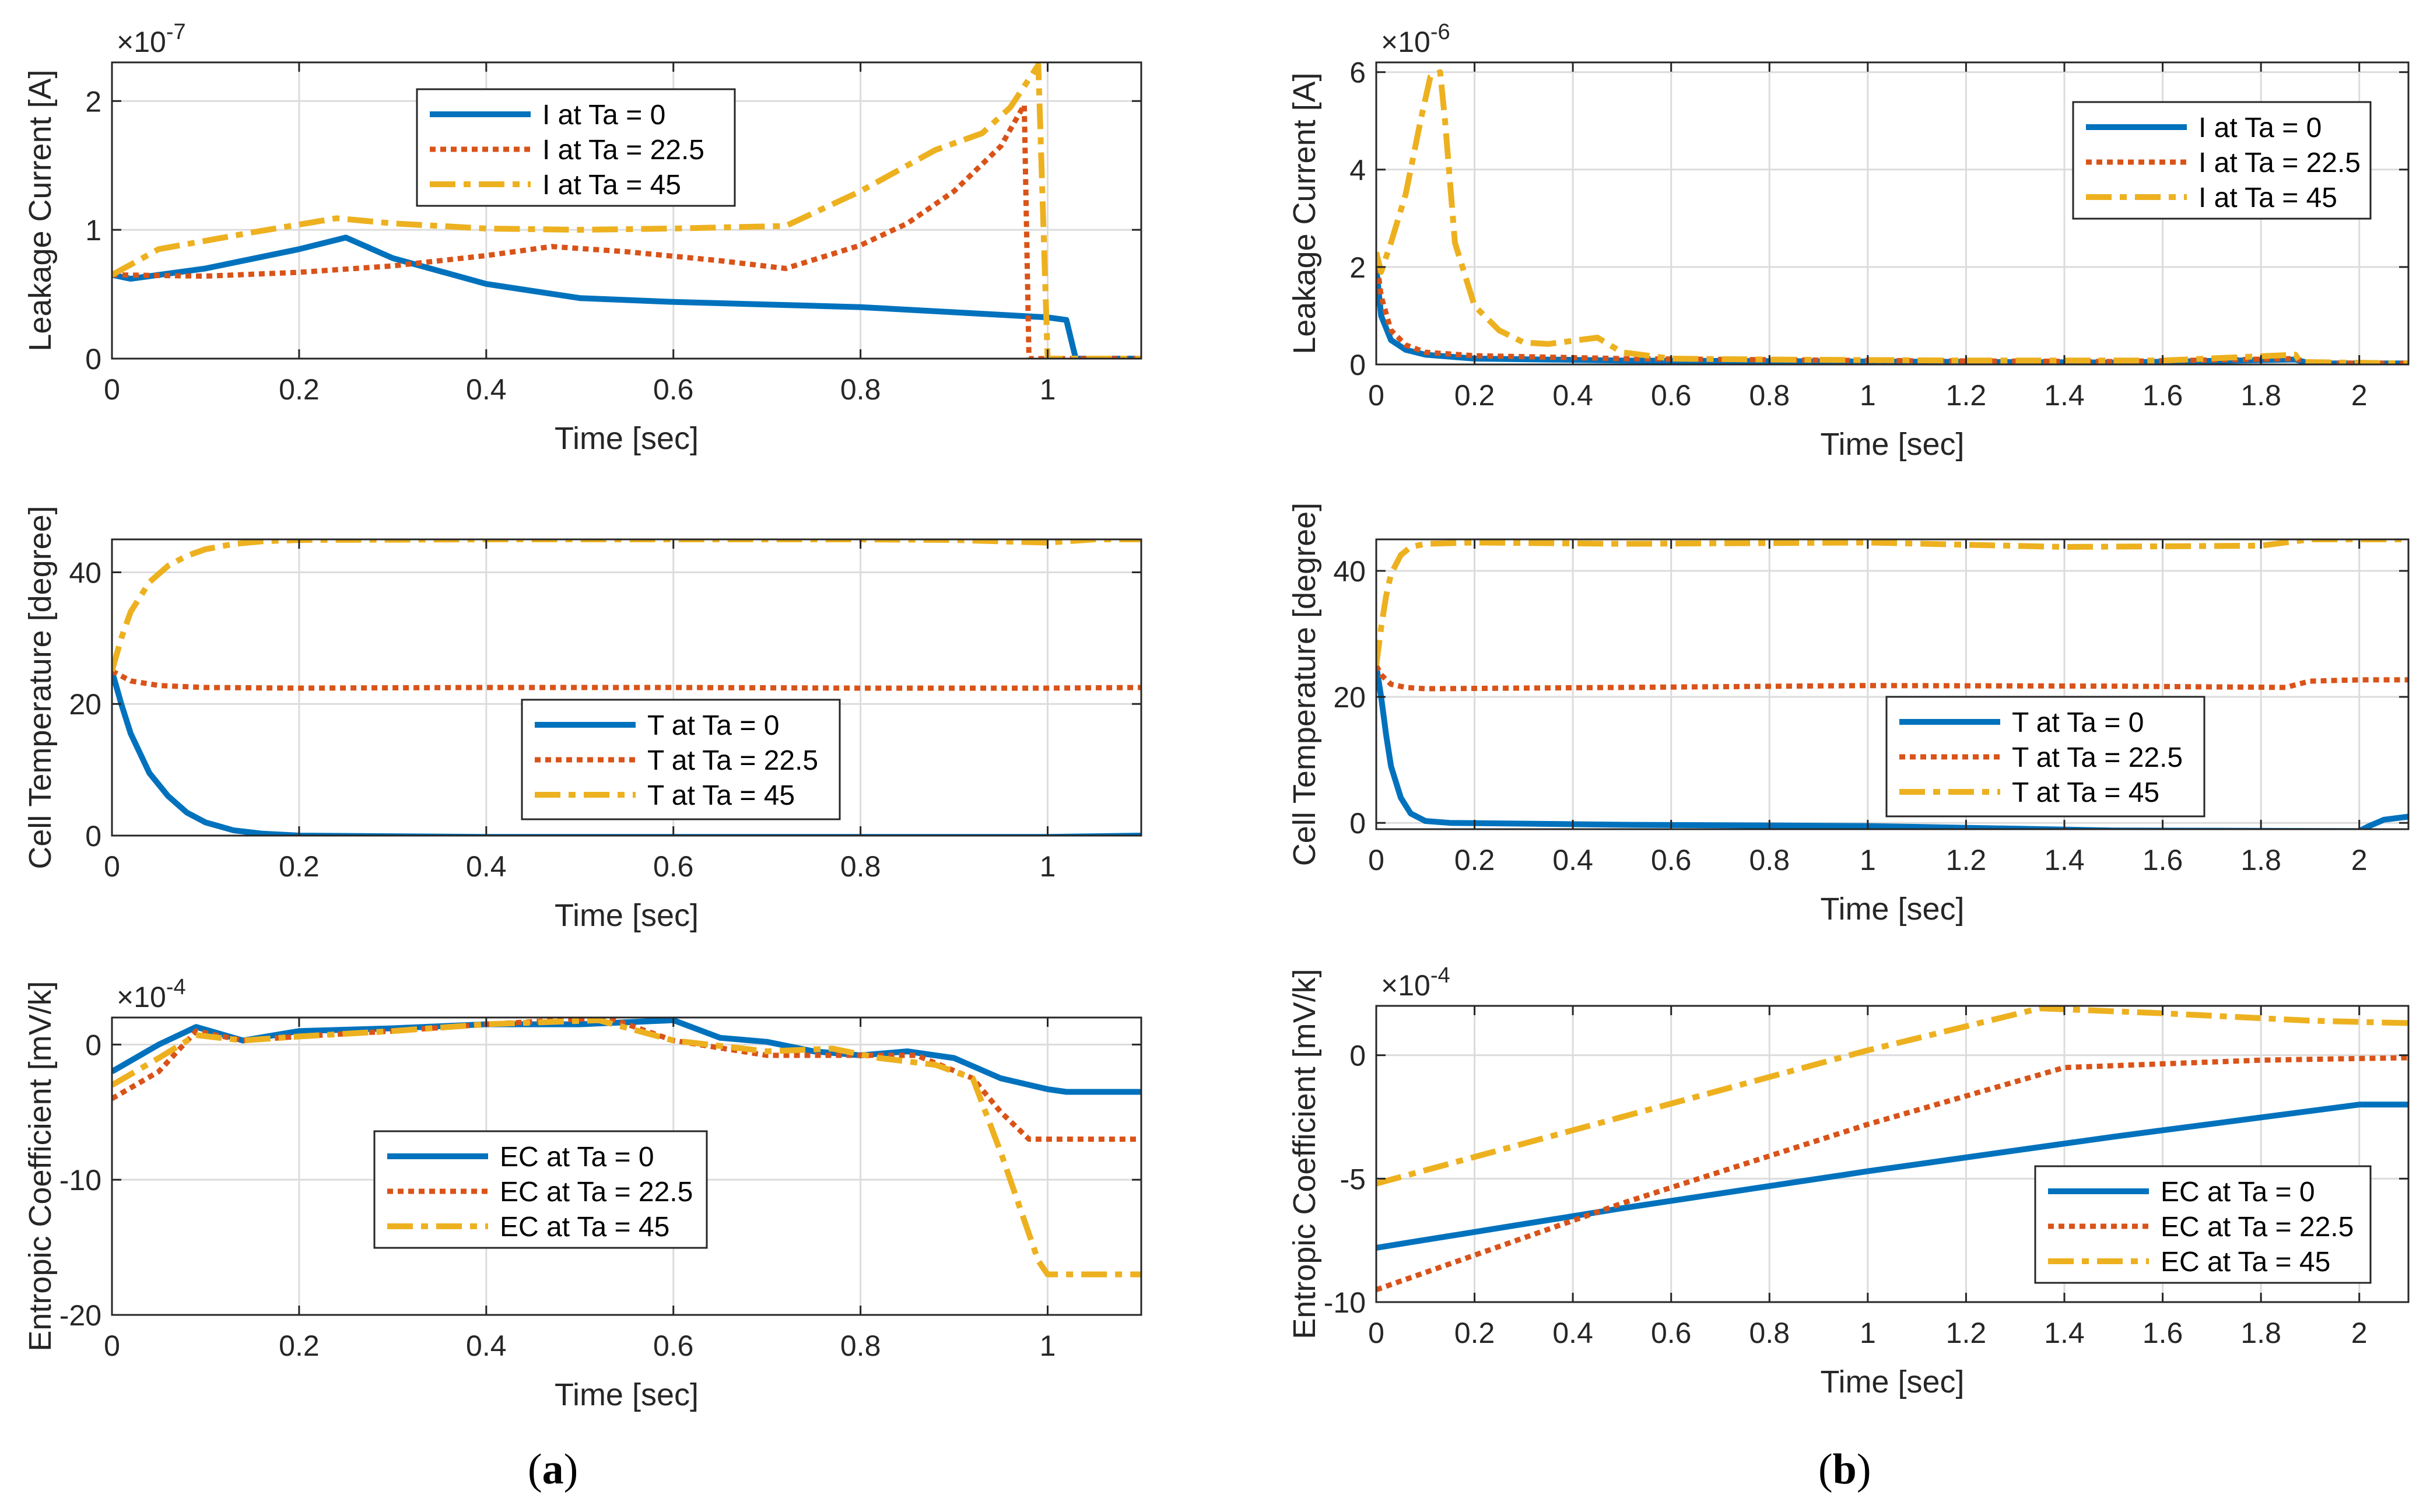 This screenshot has width=2423, height=1512. Describe the element at coordinates (1440, 32) in the screenshot. I see `axis-exponent-power: -6` at that location.